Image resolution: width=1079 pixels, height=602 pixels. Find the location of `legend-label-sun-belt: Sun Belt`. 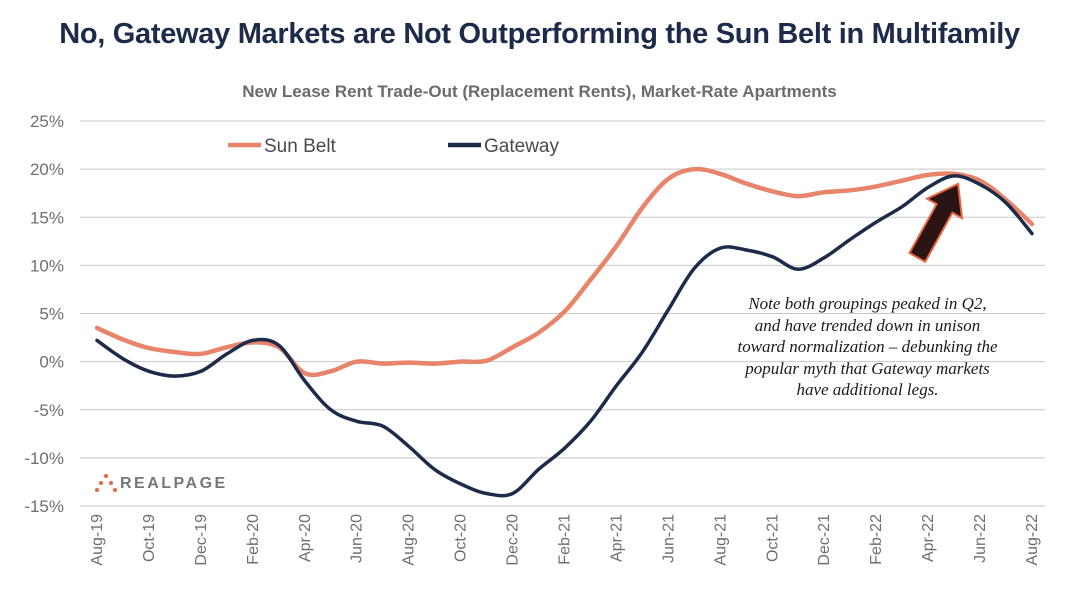

legend-label-sun-belt: Sun Belt is located at coordinates (300, 146).